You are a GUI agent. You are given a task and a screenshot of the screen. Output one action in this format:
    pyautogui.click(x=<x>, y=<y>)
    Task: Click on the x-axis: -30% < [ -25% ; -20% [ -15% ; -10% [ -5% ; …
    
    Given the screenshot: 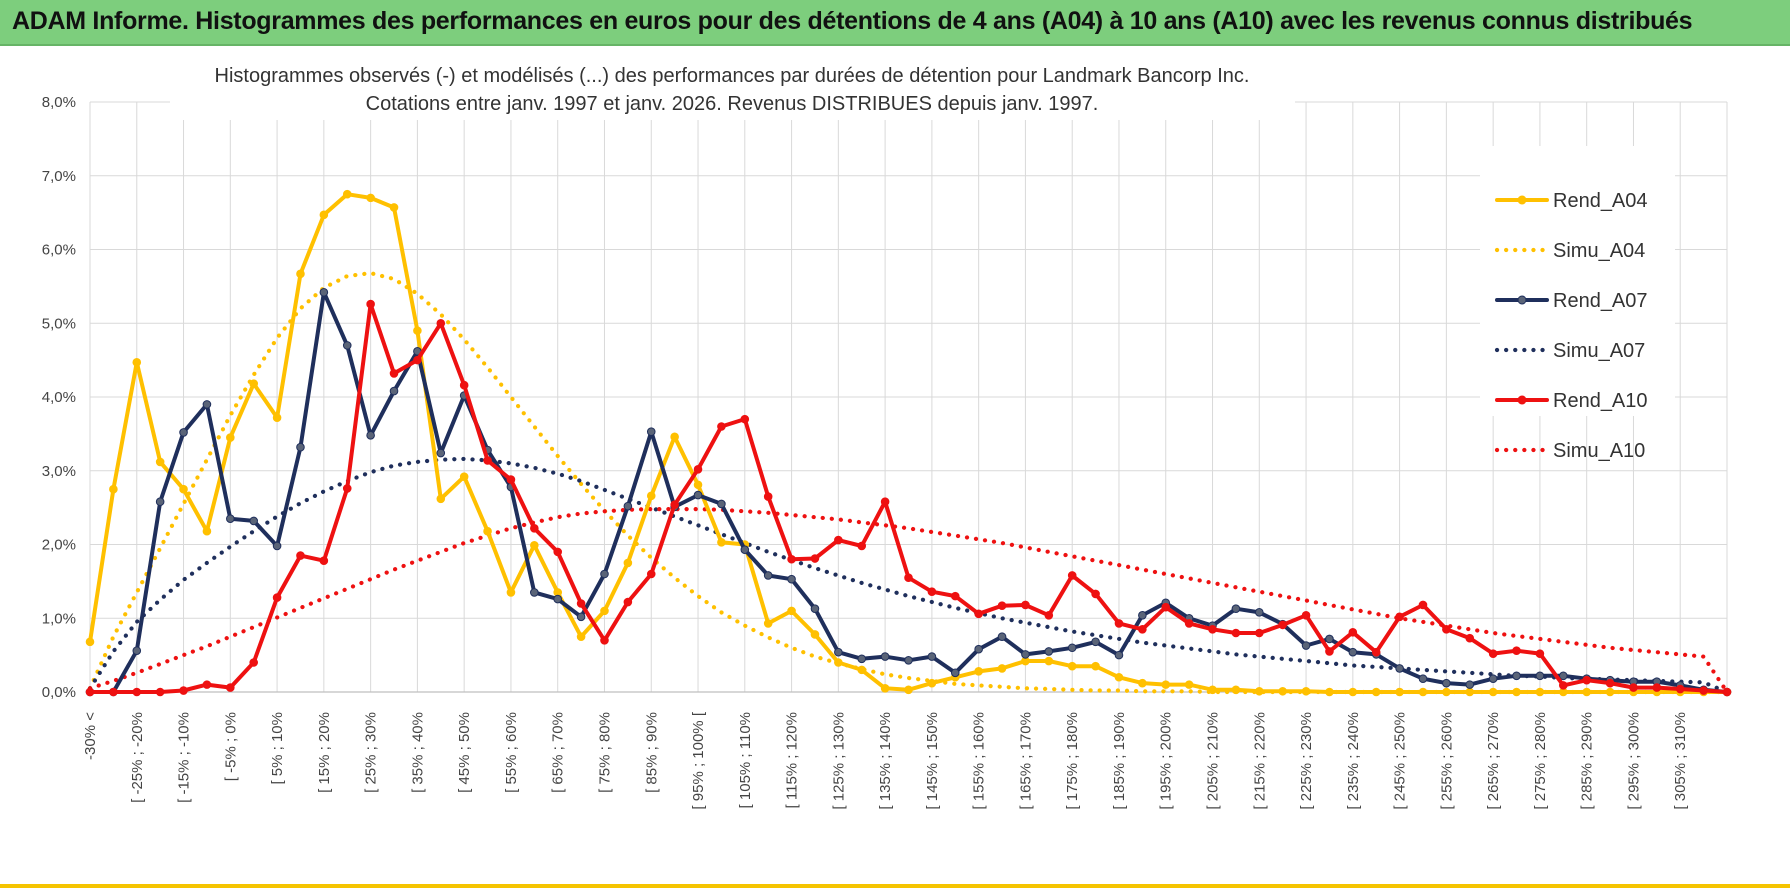 What is the action you would take?
    pyautogui.click(x=904, y=750)
    